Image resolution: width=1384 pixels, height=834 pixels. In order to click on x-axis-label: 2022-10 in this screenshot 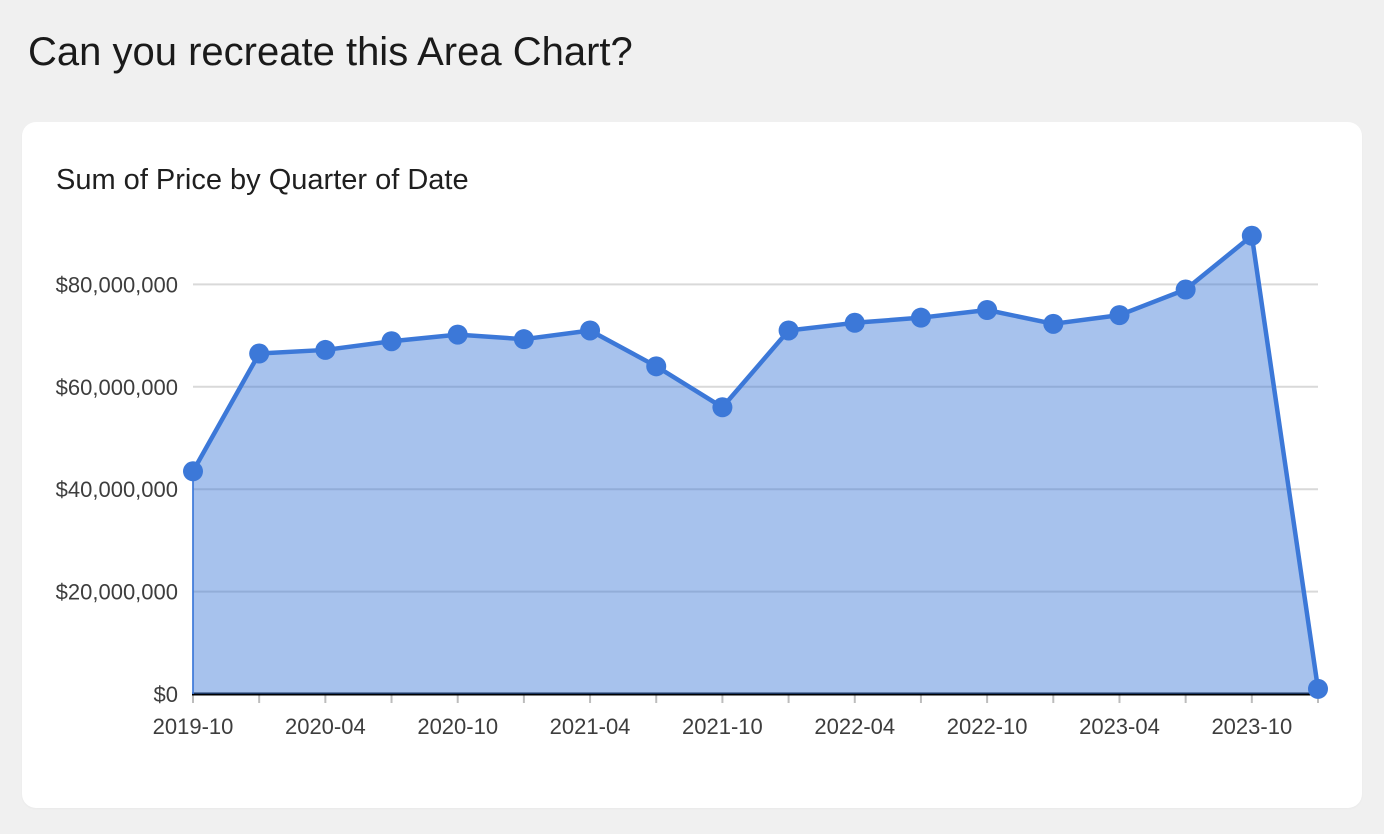, I will do `click(987, 726)`.